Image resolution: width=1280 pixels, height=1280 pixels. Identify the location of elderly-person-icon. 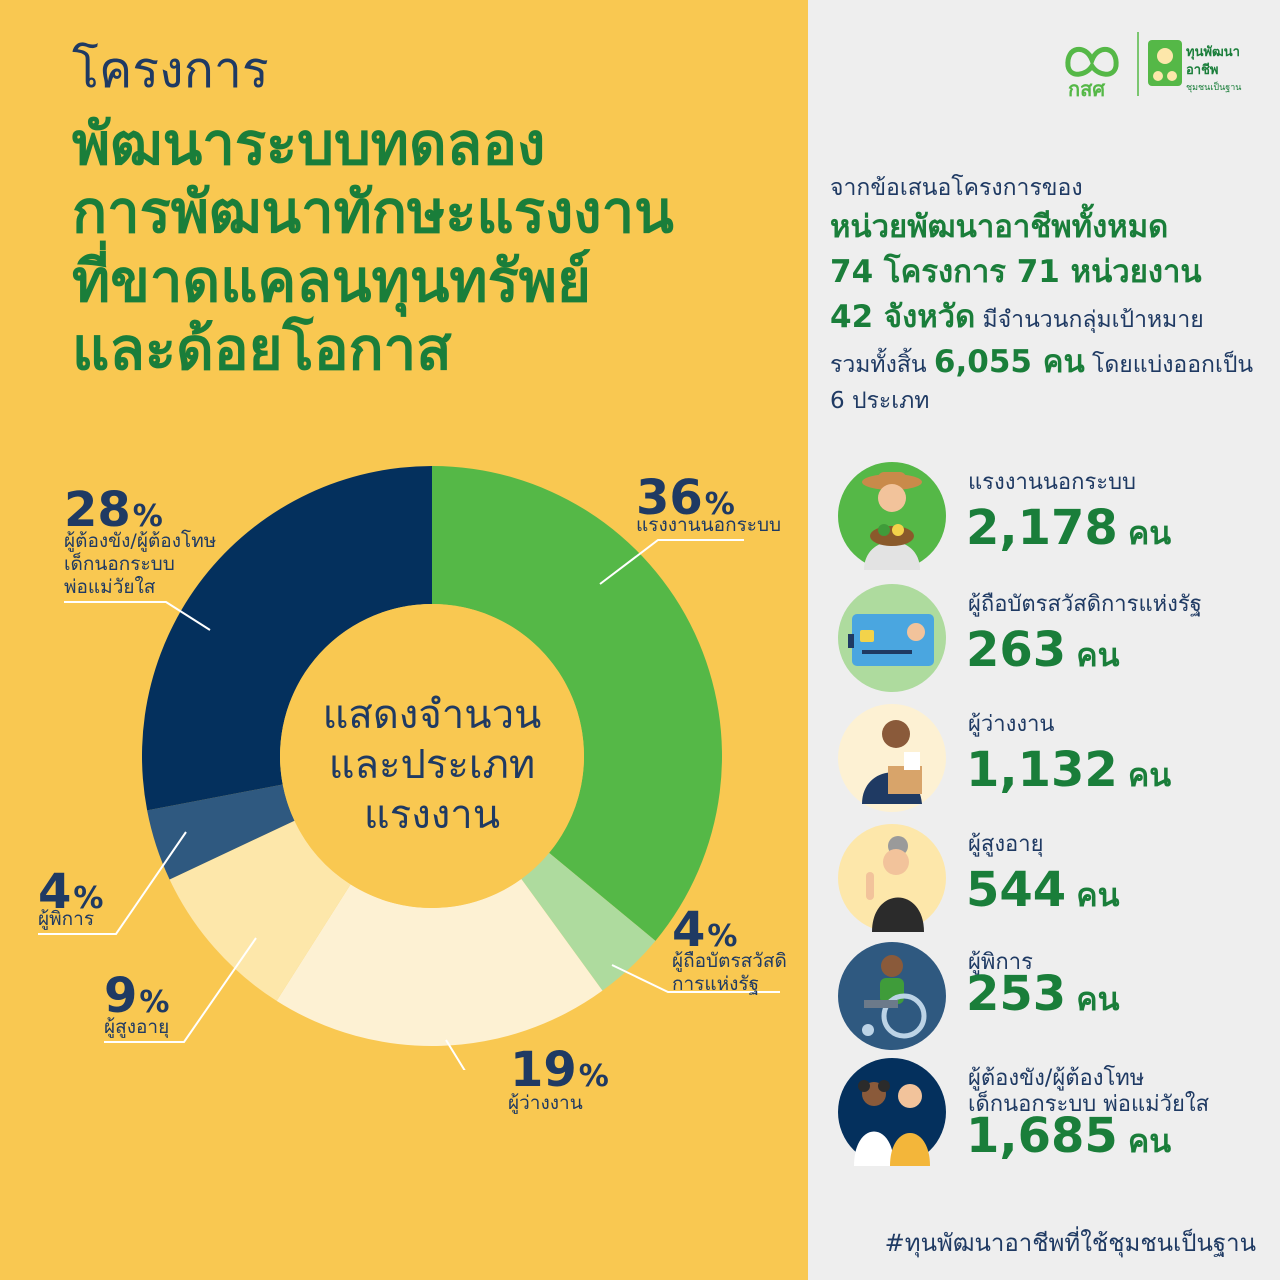
(892, 878).